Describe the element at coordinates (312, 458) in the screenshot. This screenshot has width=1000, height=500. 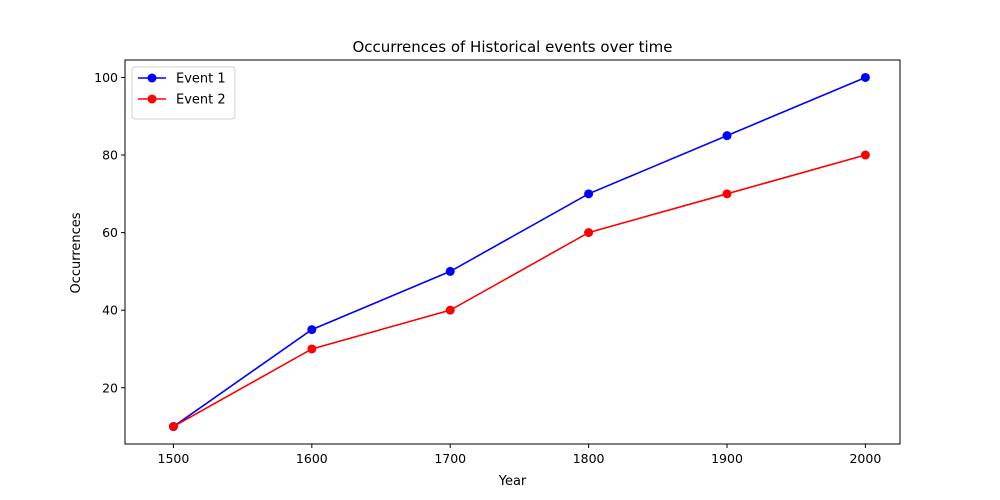
I see `x-tick-label-1600: 1600` at that location.